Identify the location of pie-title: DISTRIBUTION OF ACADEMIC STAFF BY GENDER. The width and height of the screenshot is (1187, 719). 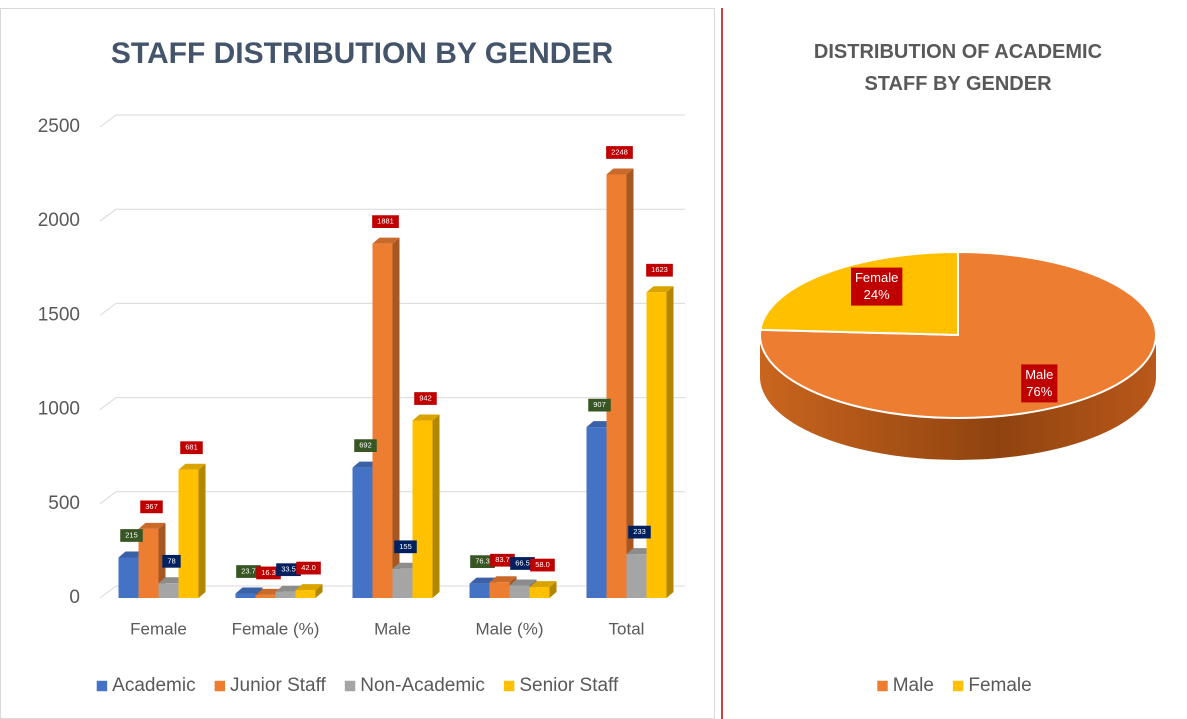
(958, 68).